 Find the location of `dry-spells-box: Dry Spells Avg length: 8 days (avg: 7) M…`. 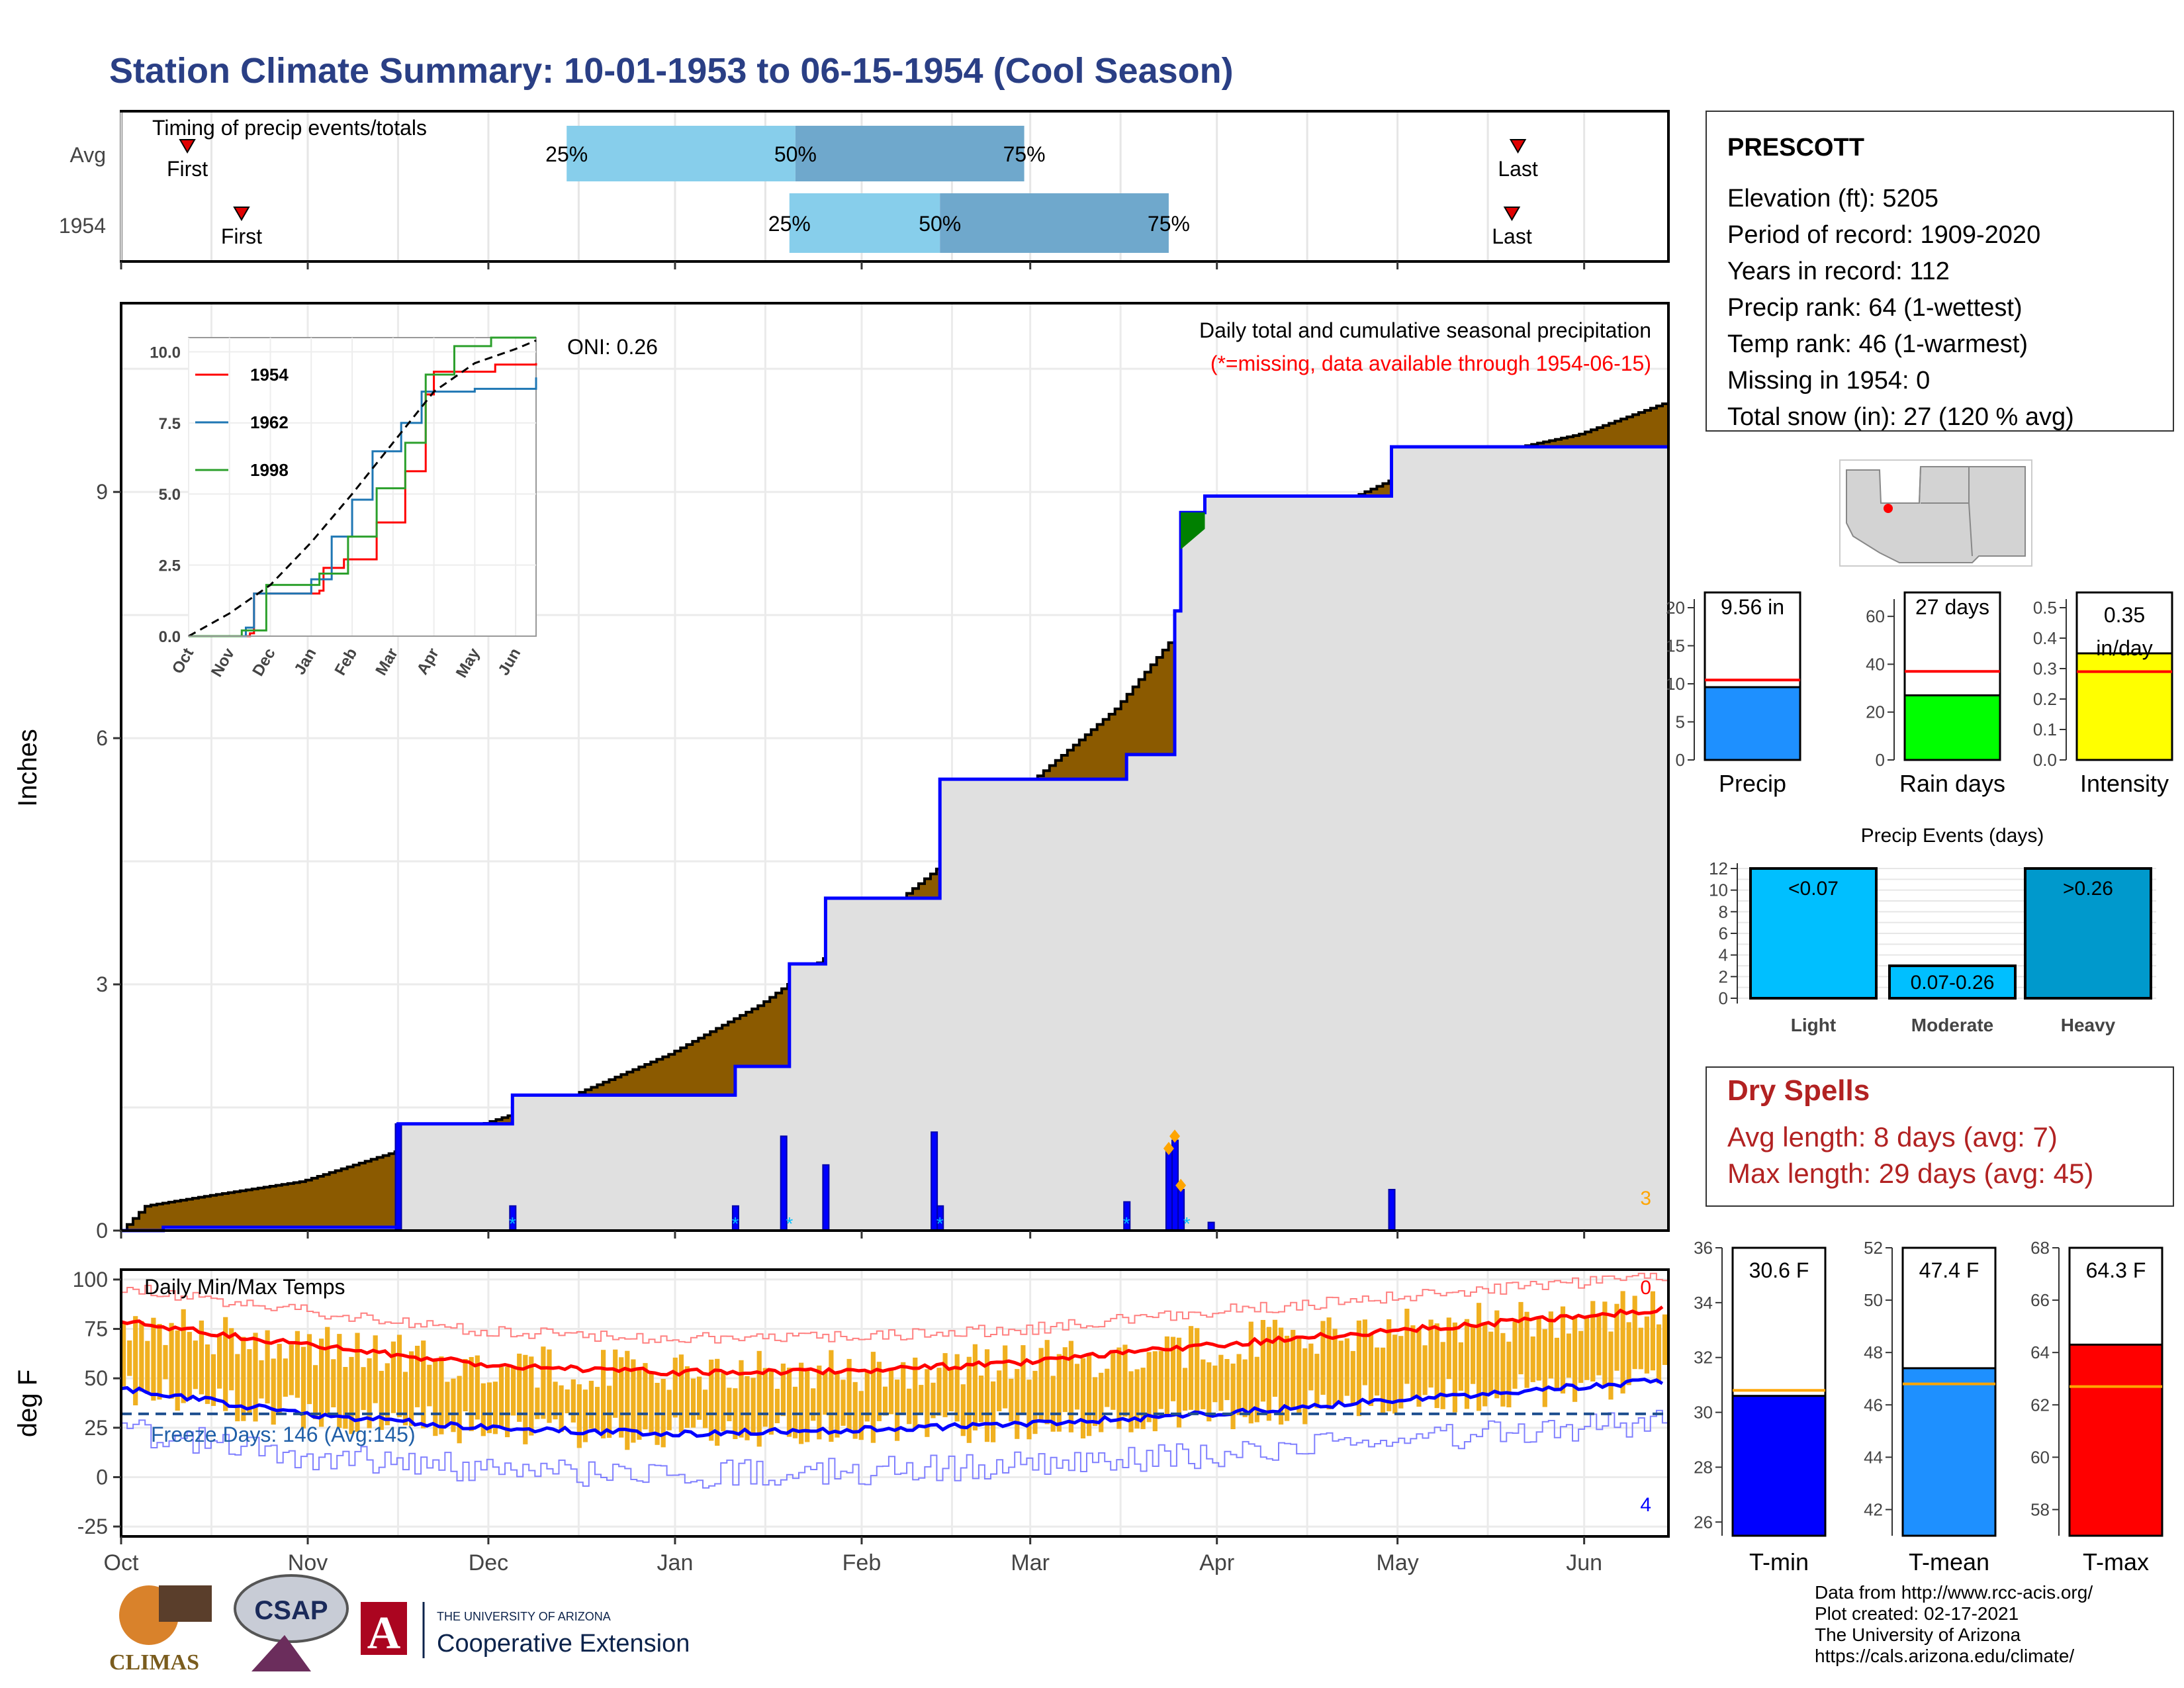

dry-spells-box: Dry Spells Avg length: 8 days (avg: 7) M… is located at coordinates (1940, 1136).